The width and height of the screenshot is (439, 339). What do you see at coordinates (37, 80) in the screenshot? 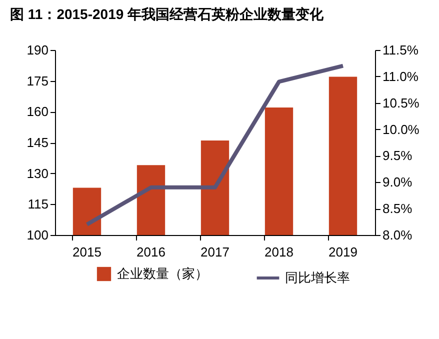
I see `y-tick-label: 175` at bounding box center [37, 80].